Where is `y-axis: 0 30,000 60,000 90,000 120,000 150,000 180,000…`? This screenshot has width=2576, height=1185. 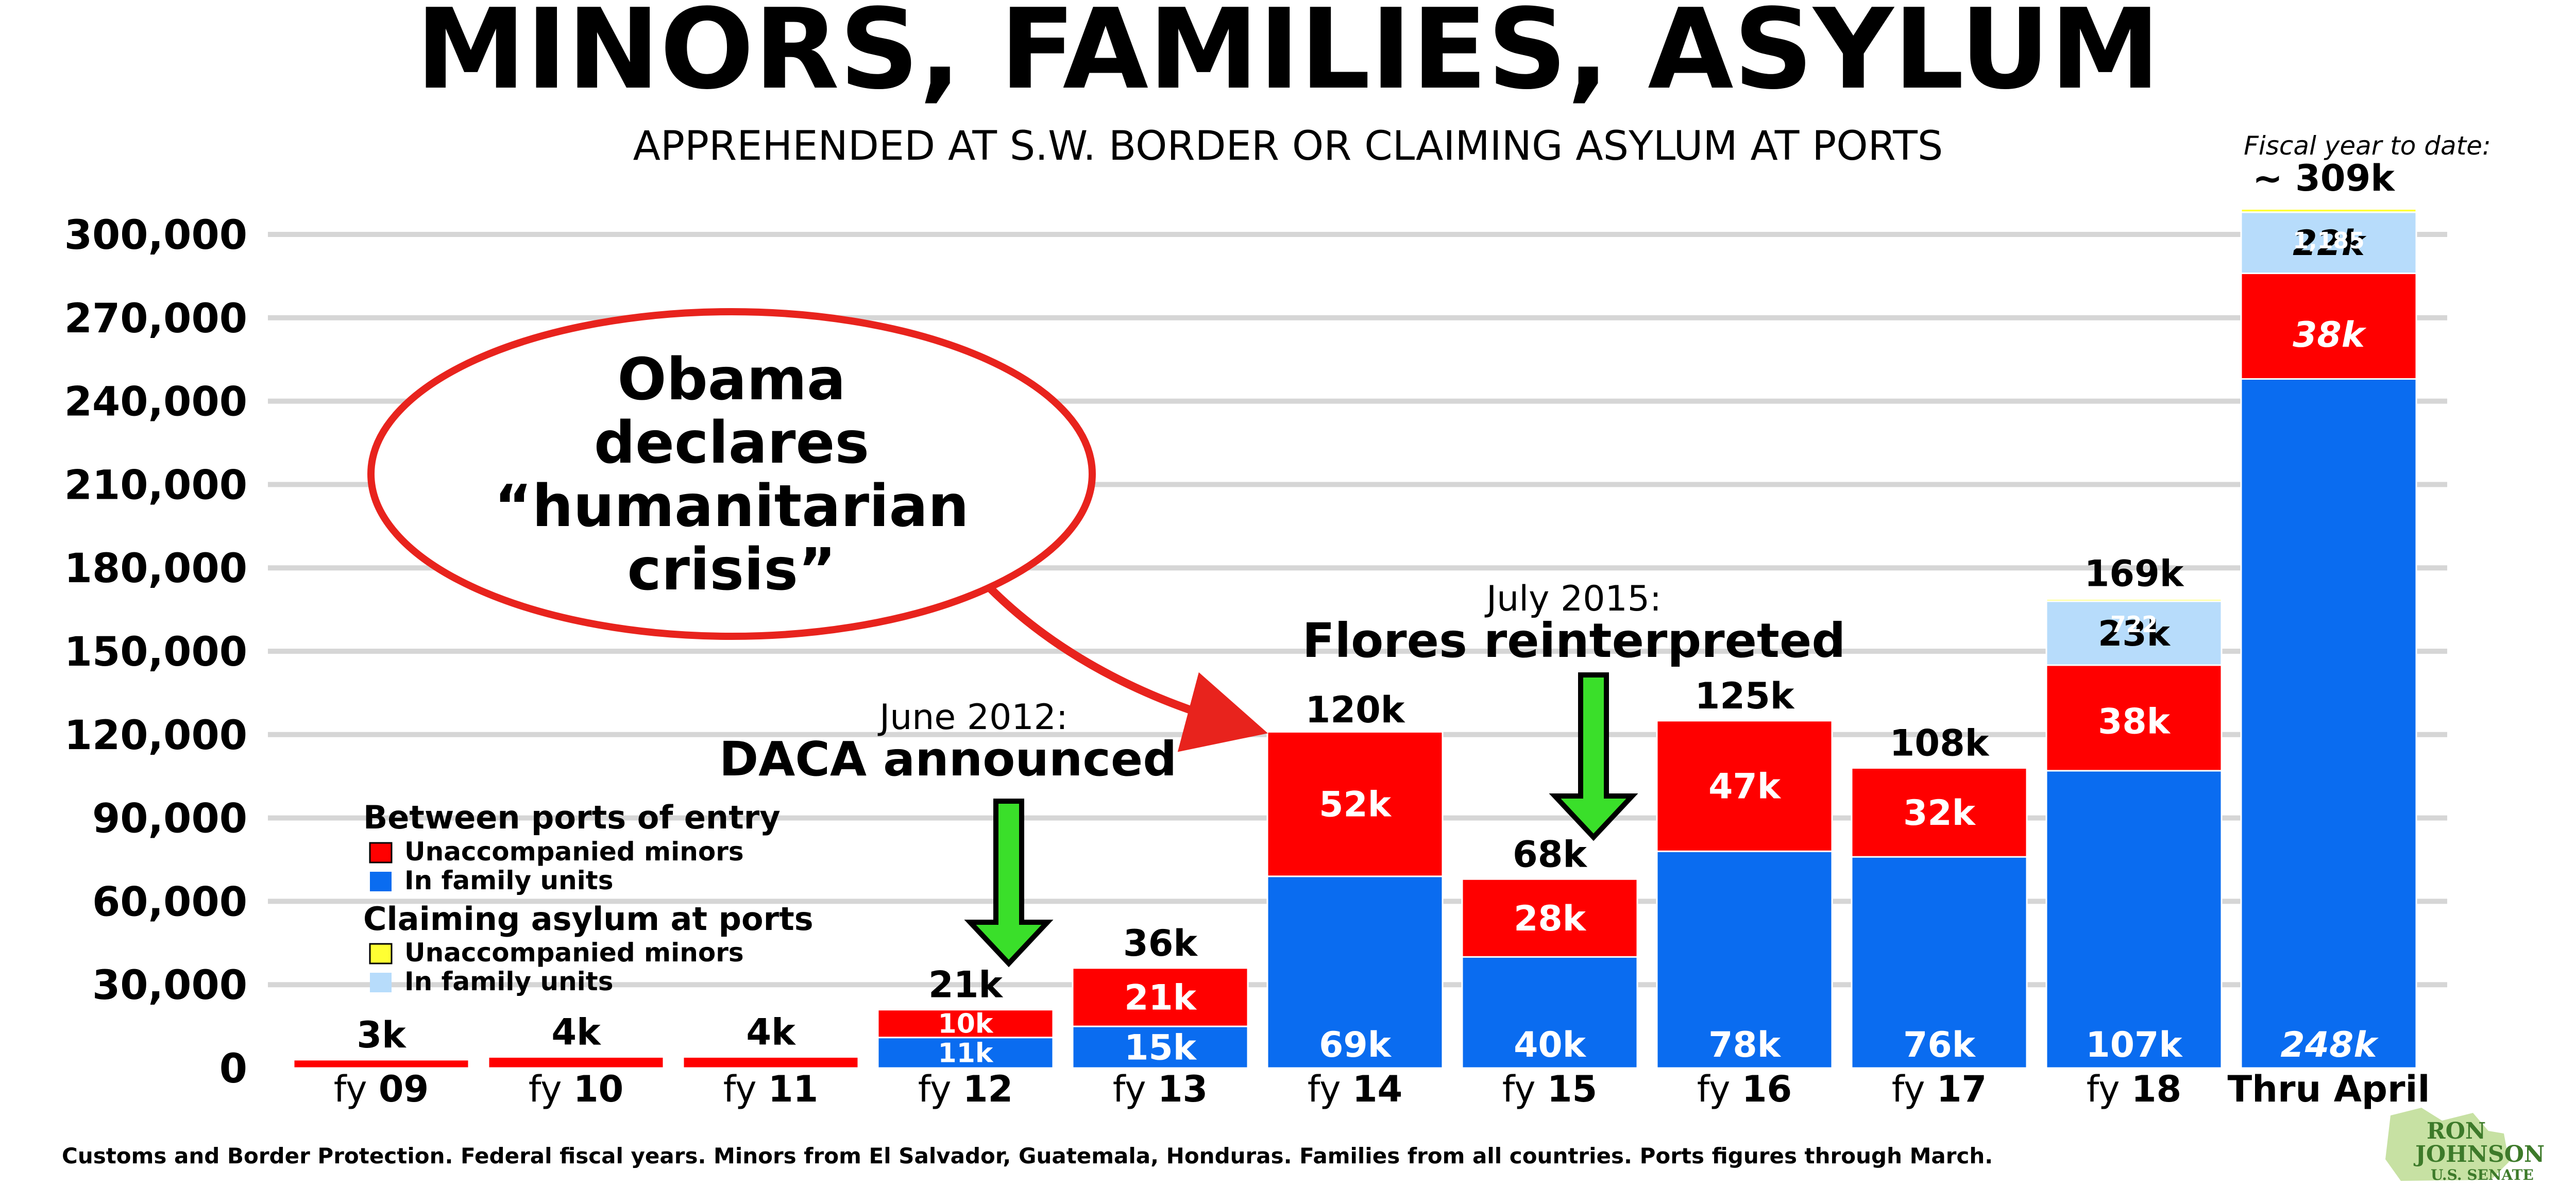 y-axis: 0 30,000 60,000 90,000 120,000 150,000 180,000… is located at coordinates (155, 652).